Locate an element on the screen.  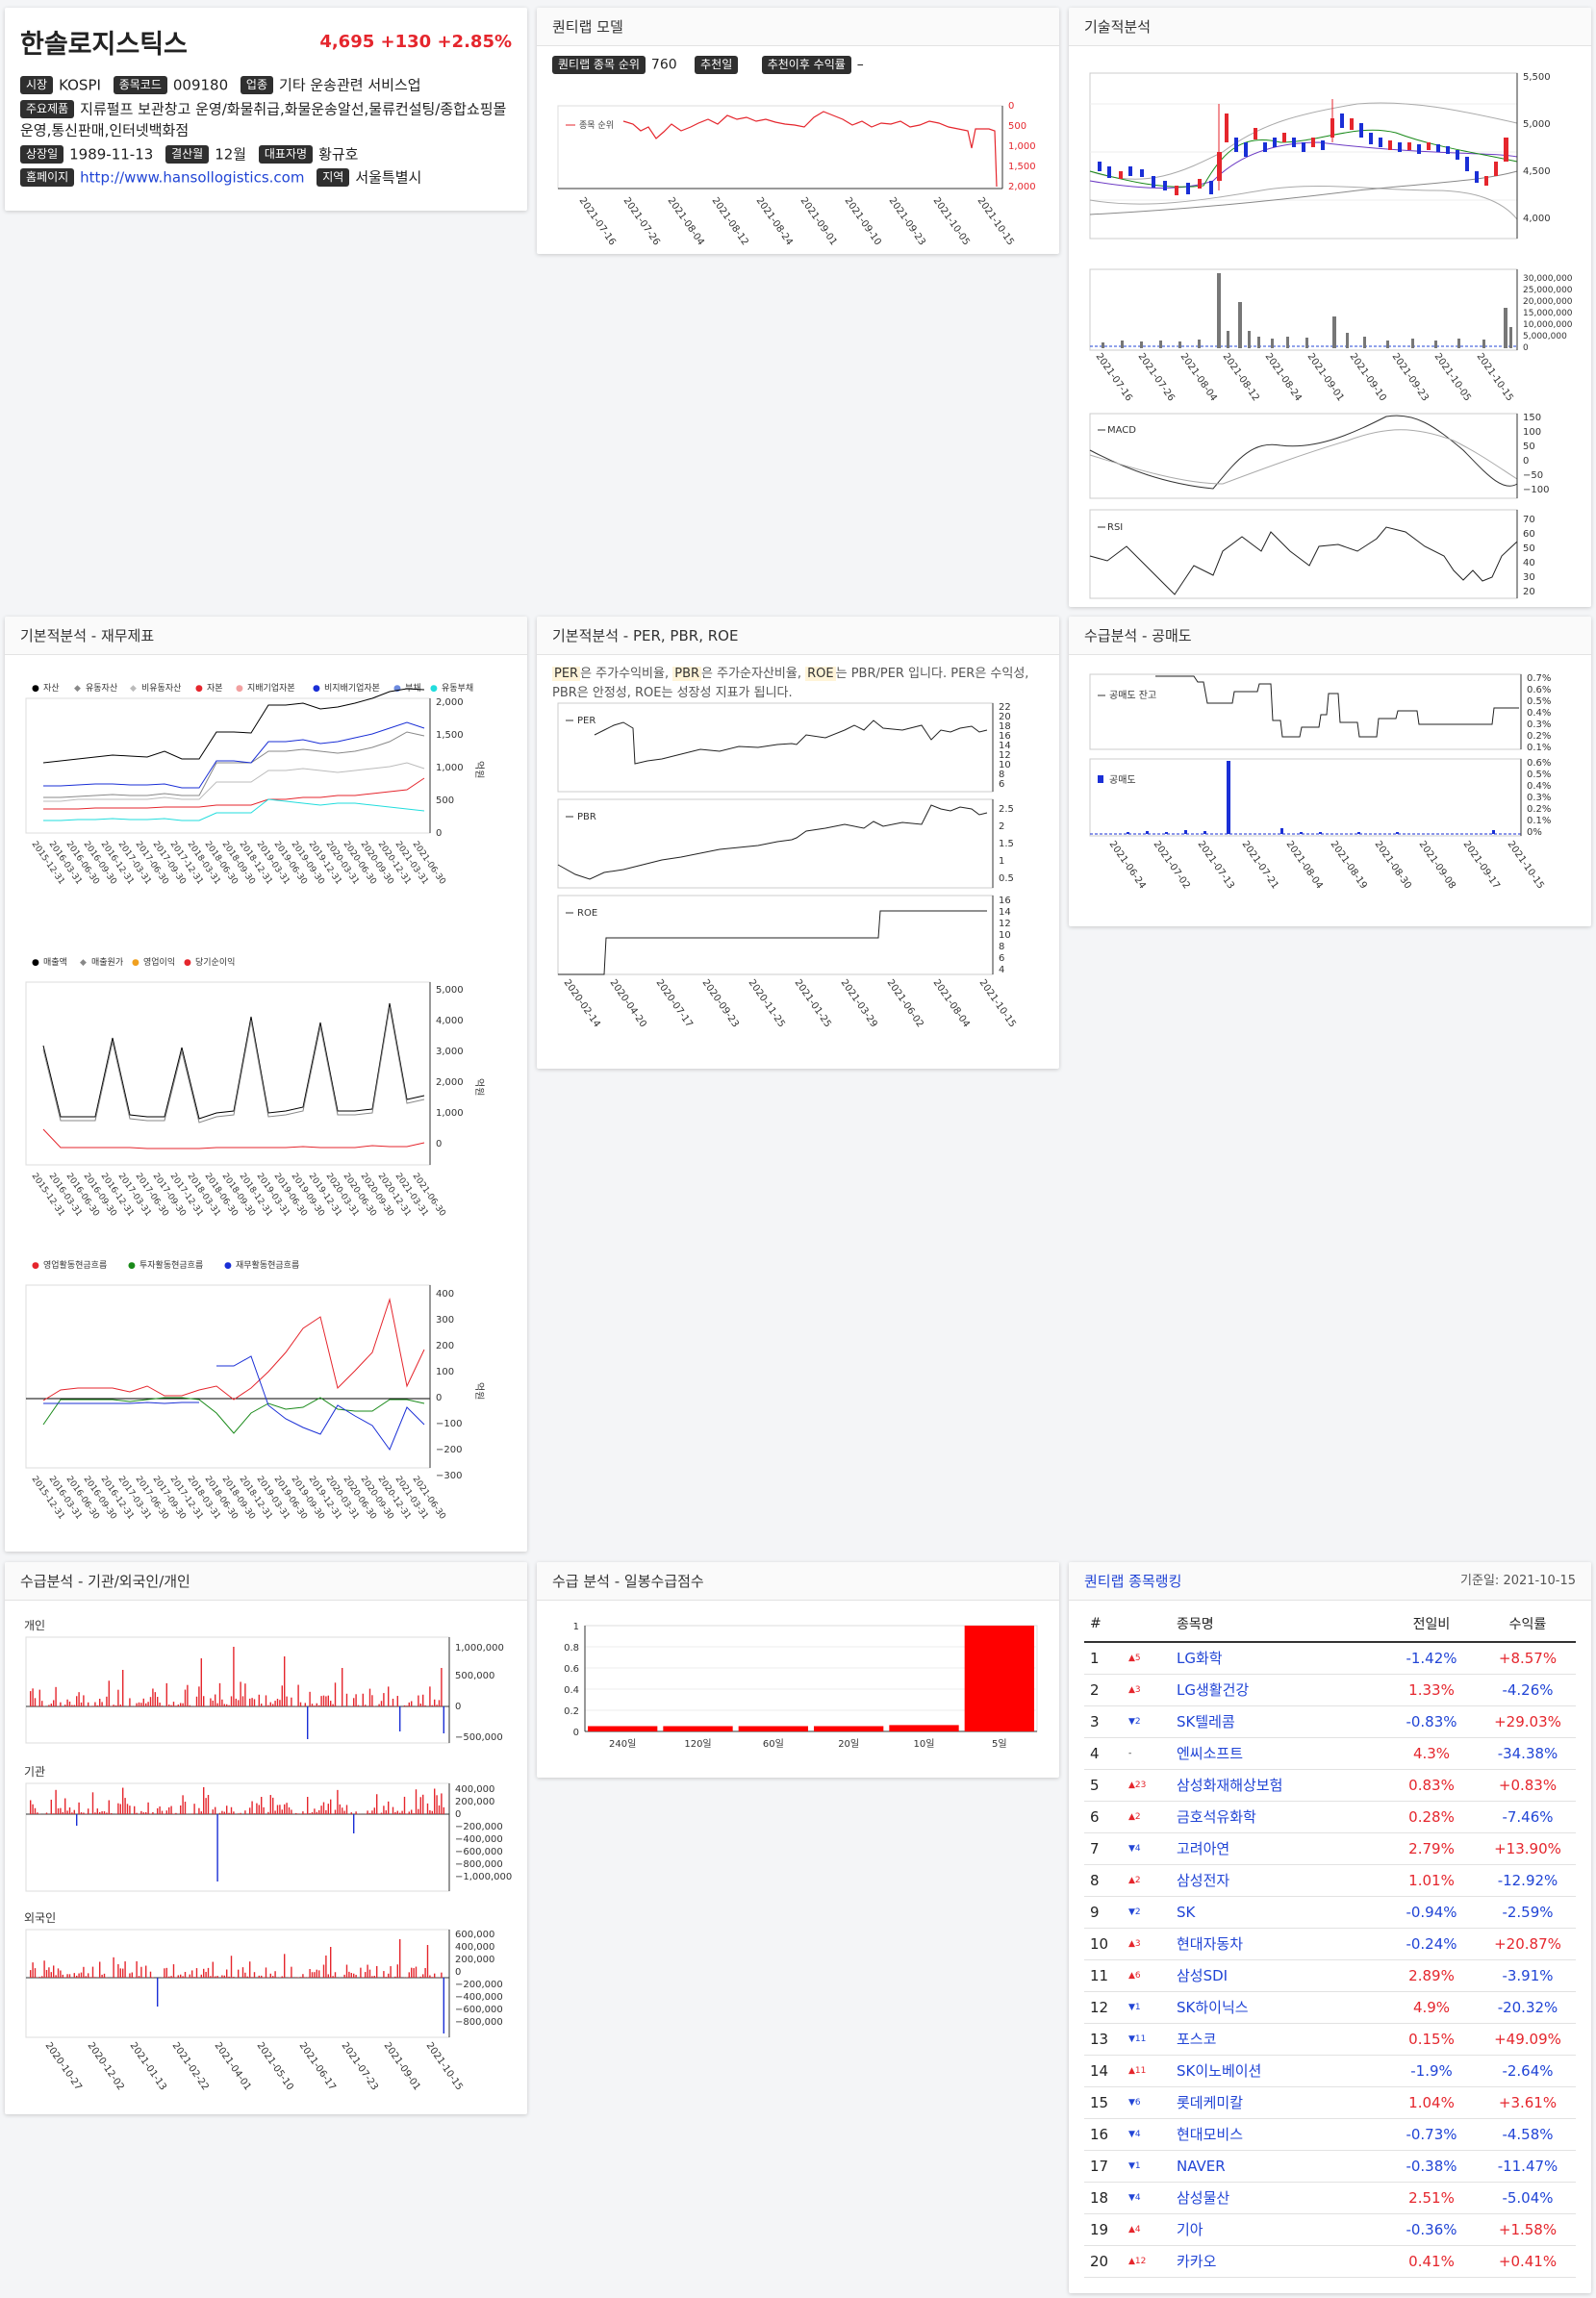
table-row: 1 ▲5 LG화학 -1.42% +8.57% is located at coordinates (1330, 1658).